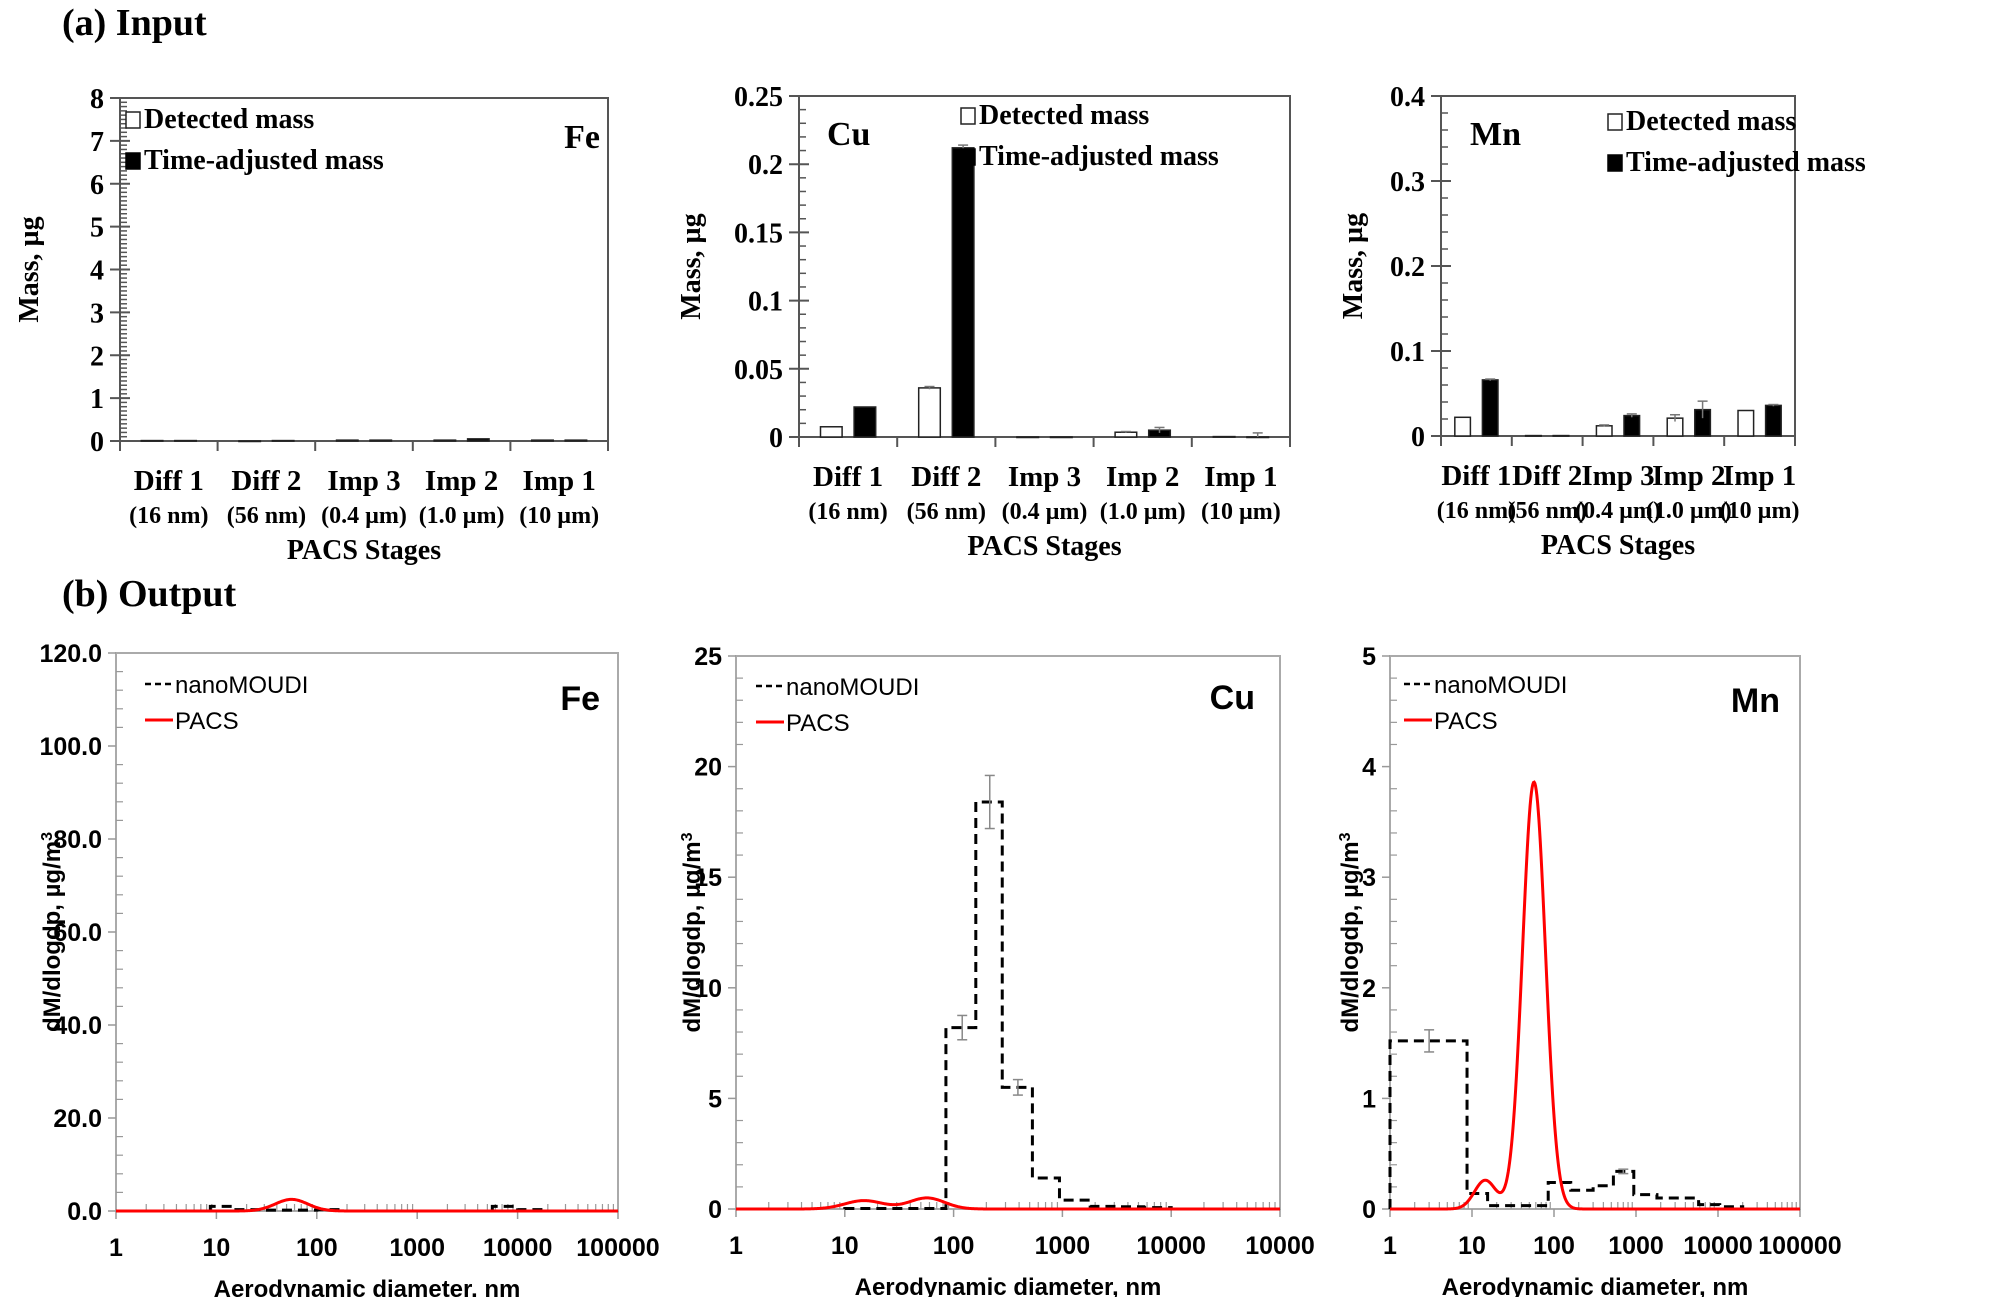  I want to click on y-tick-label: 0.1, so click(765, 302).